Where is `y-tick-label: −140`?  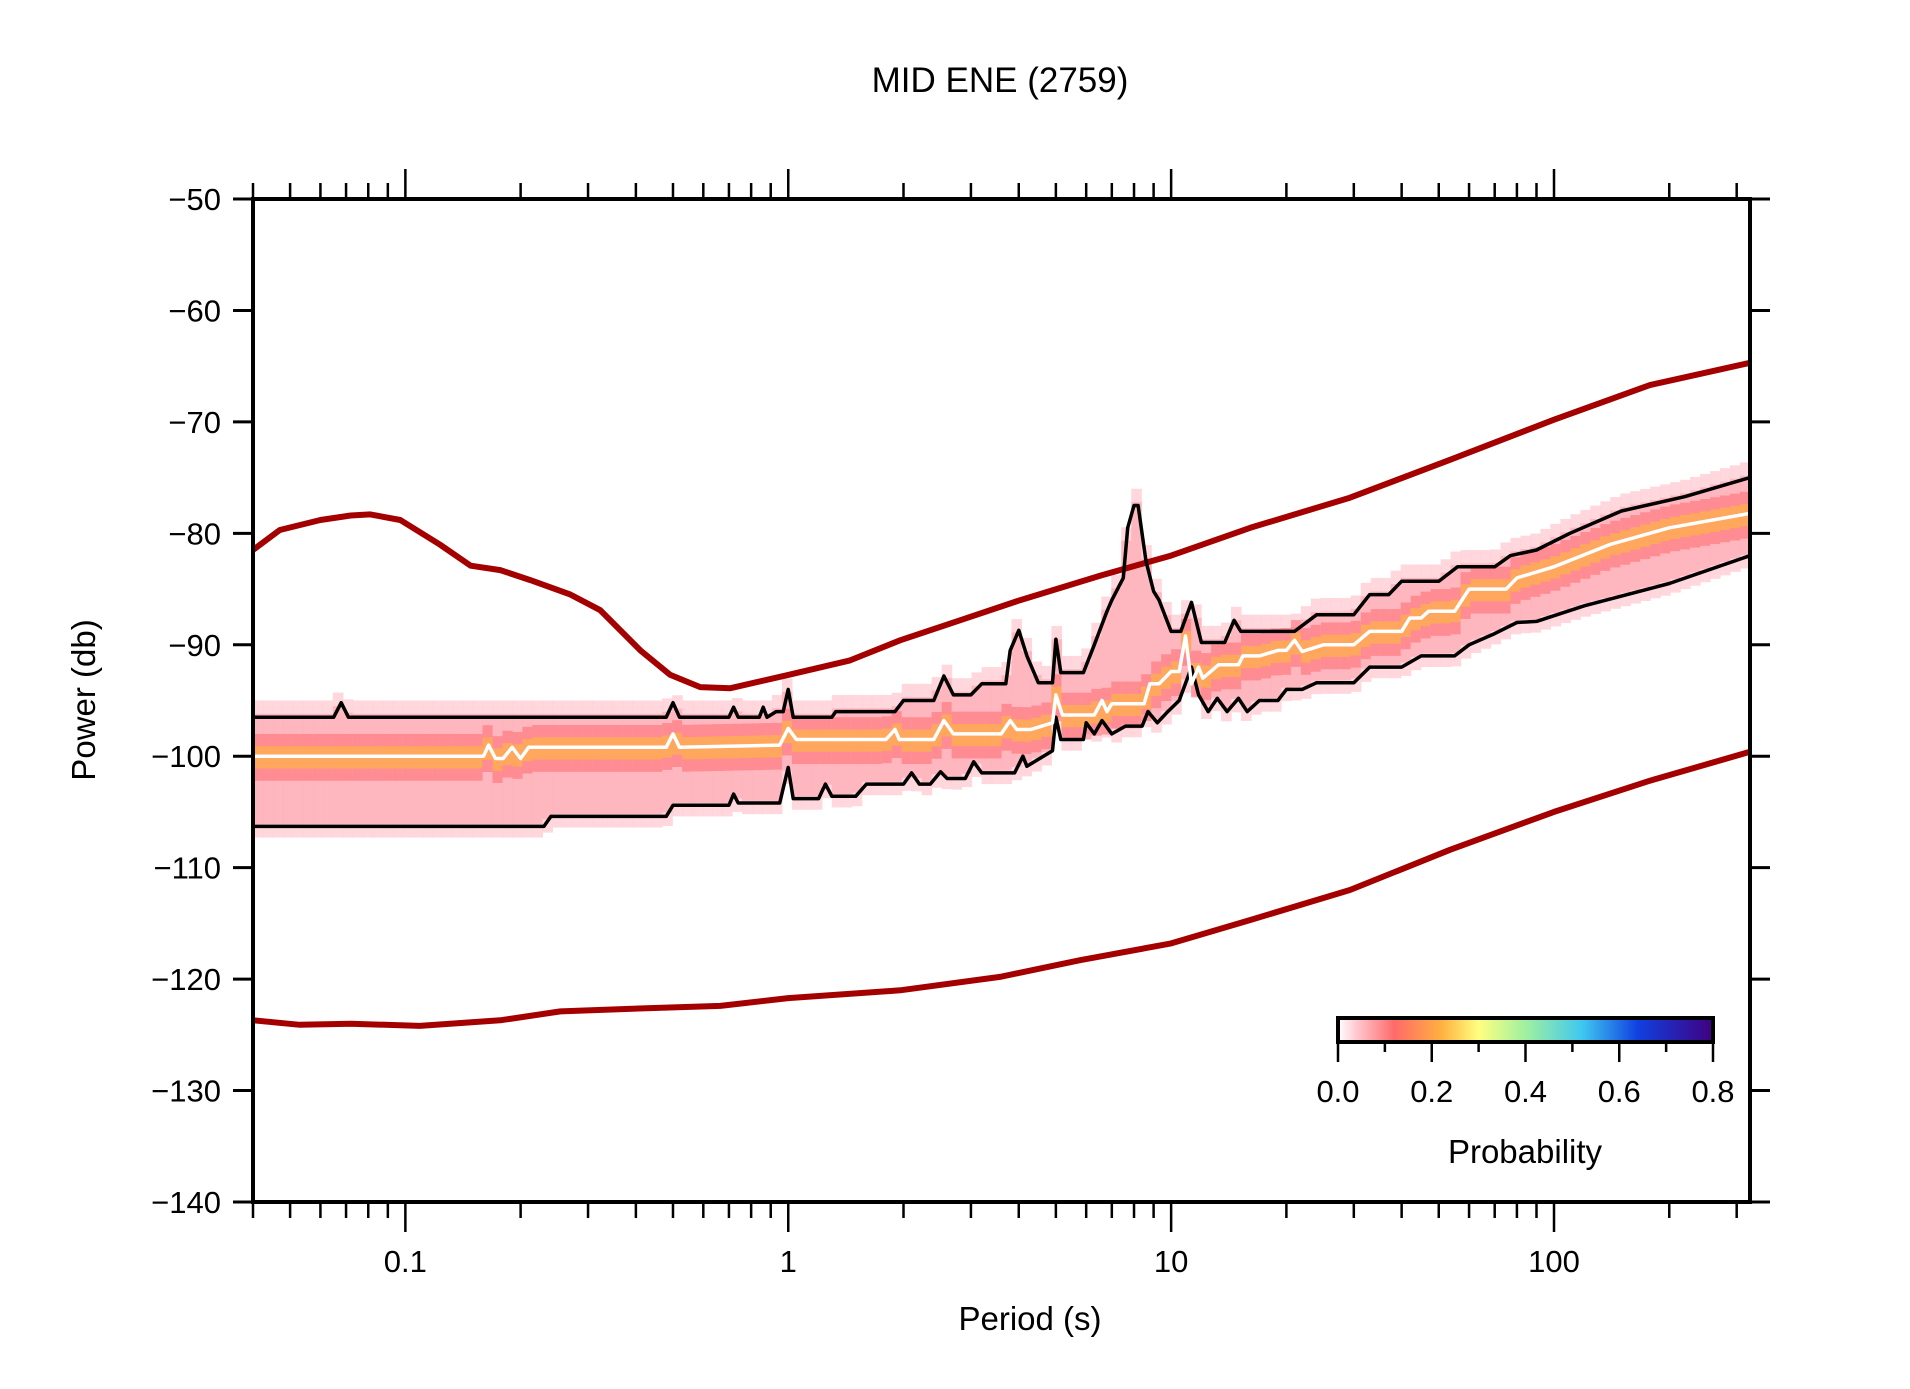
y-tick-label: −140 is located at coordinates (186, 1202).